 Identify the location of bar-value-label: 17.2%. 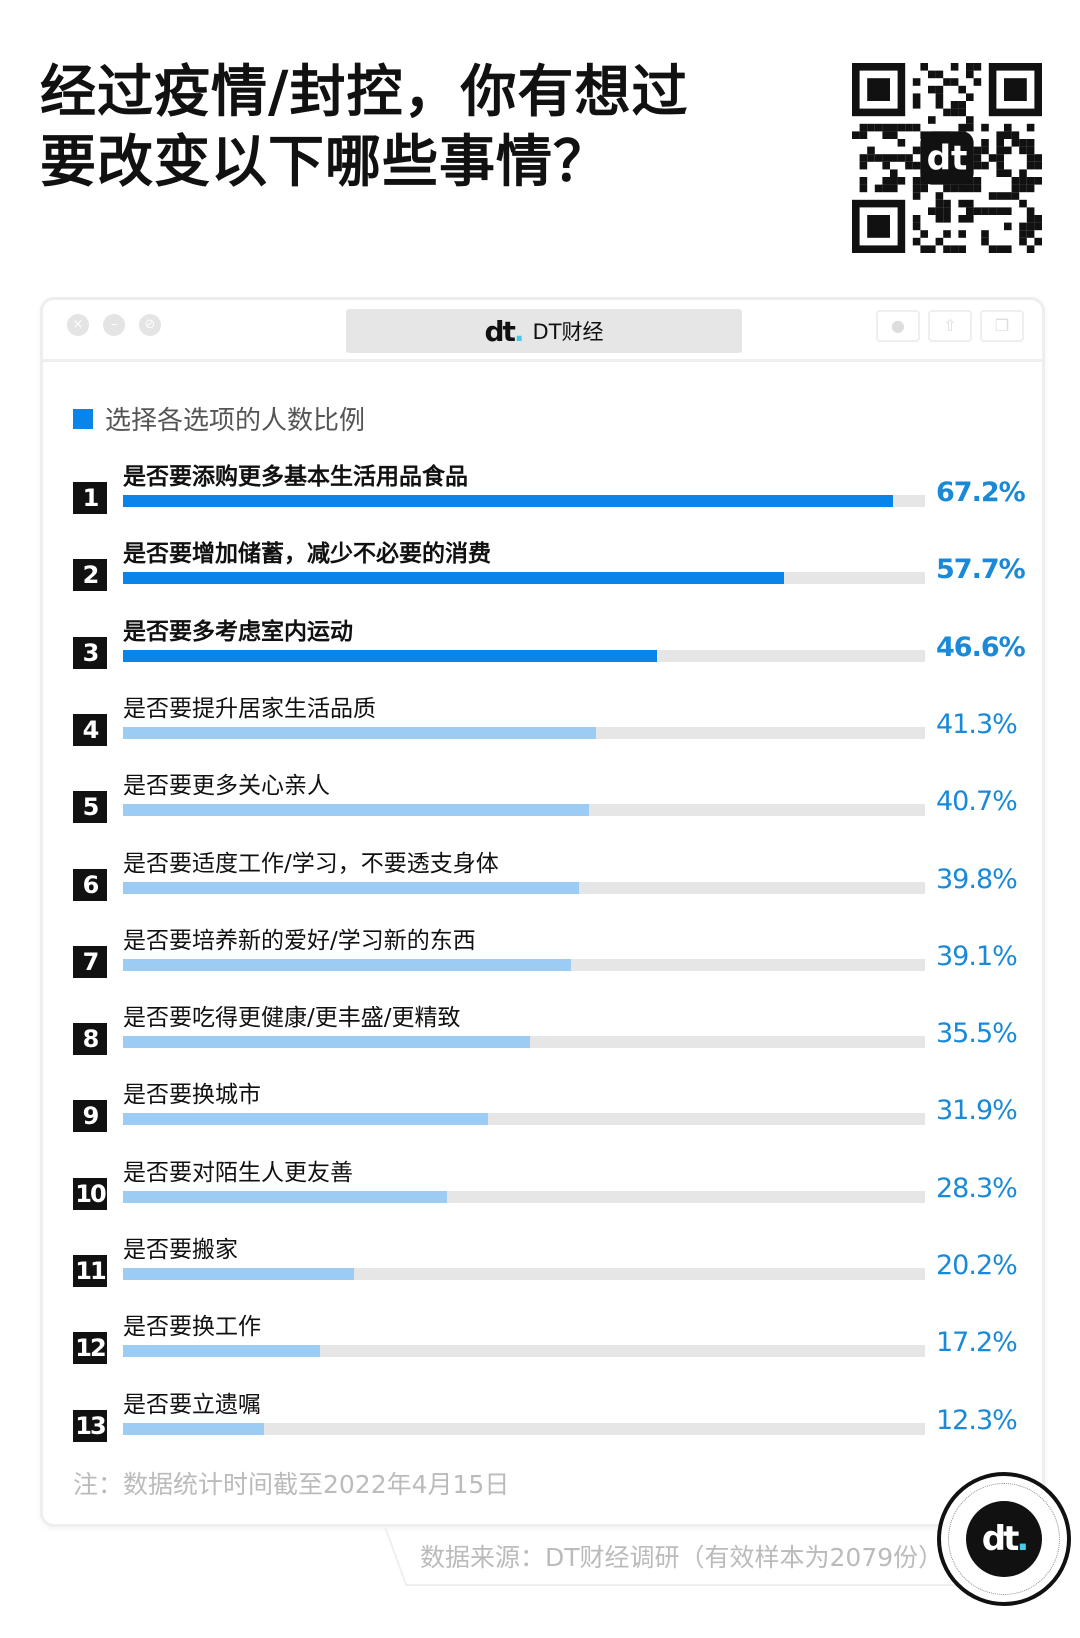
(977, 1343).